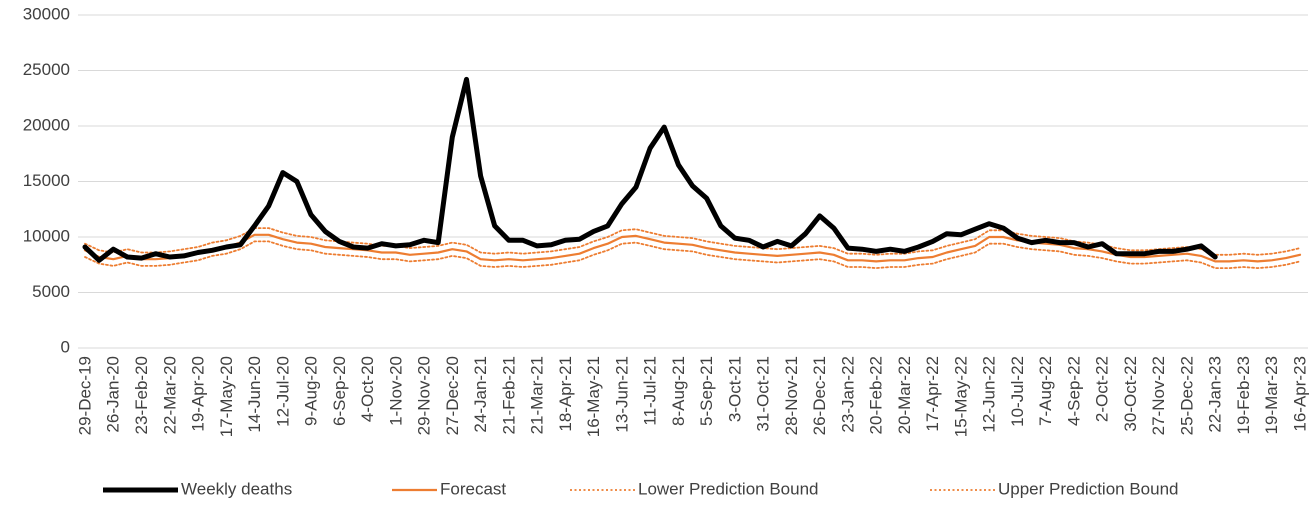 The width and height of the screenshot is (1314, 506). What do you see at coordinates (65, 346) in the screenshot?
I see `y-tick-label: 0` at bounding box center [65, 346].